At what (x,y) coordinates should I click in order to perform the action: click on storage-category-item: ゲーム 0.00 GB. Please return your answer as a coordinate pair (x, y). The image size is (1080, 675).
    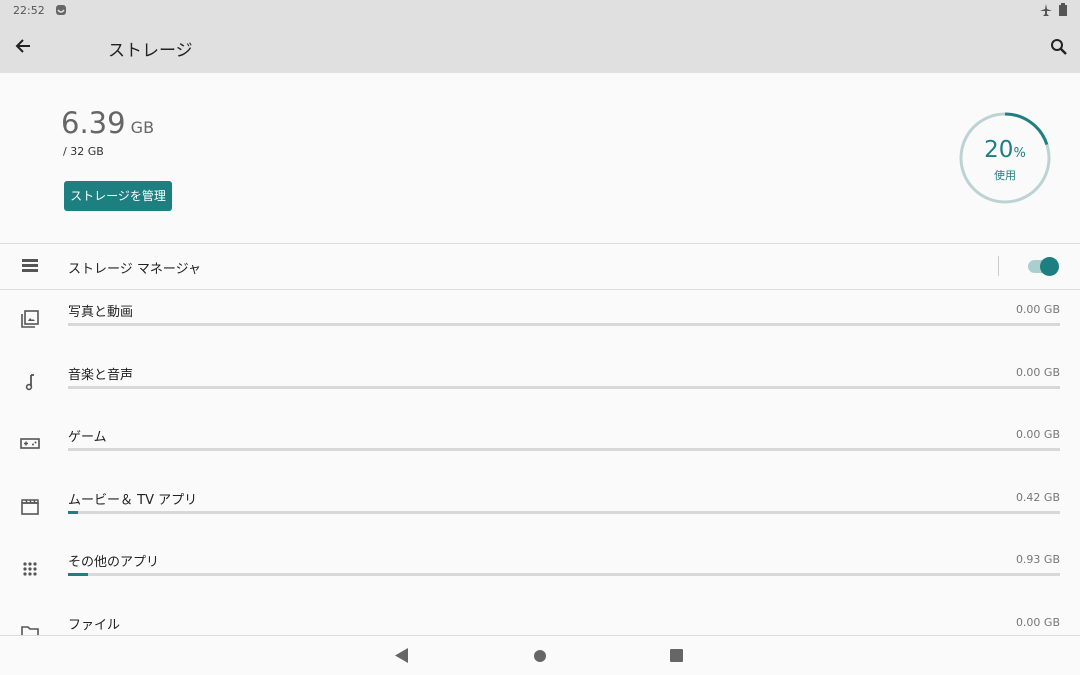
    Looking at the image, I should click on (540, 457).